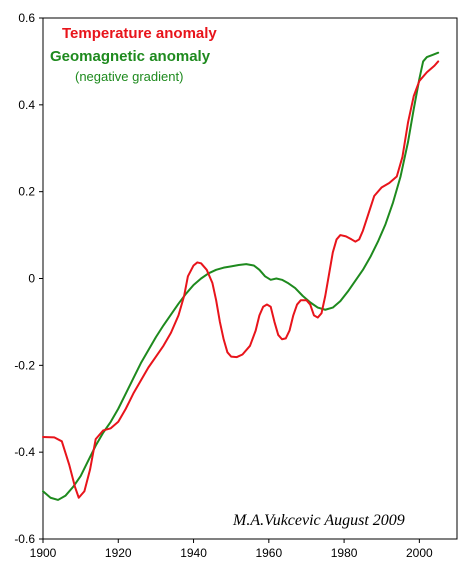  Describe the element at coordinates (344, 553) in the screenshot. I see `x-tick-label: 1980` at that location.